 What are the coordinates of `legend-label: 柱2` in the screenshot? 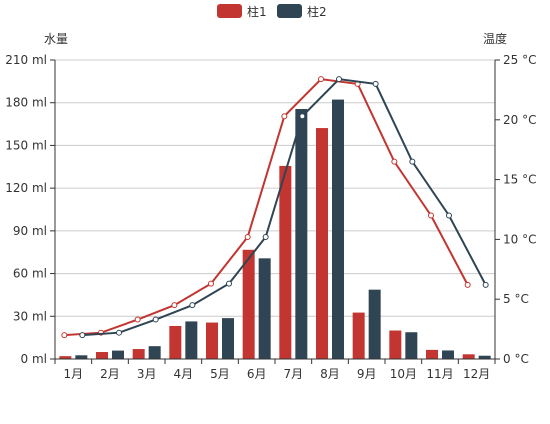 It's located at (317, 11).